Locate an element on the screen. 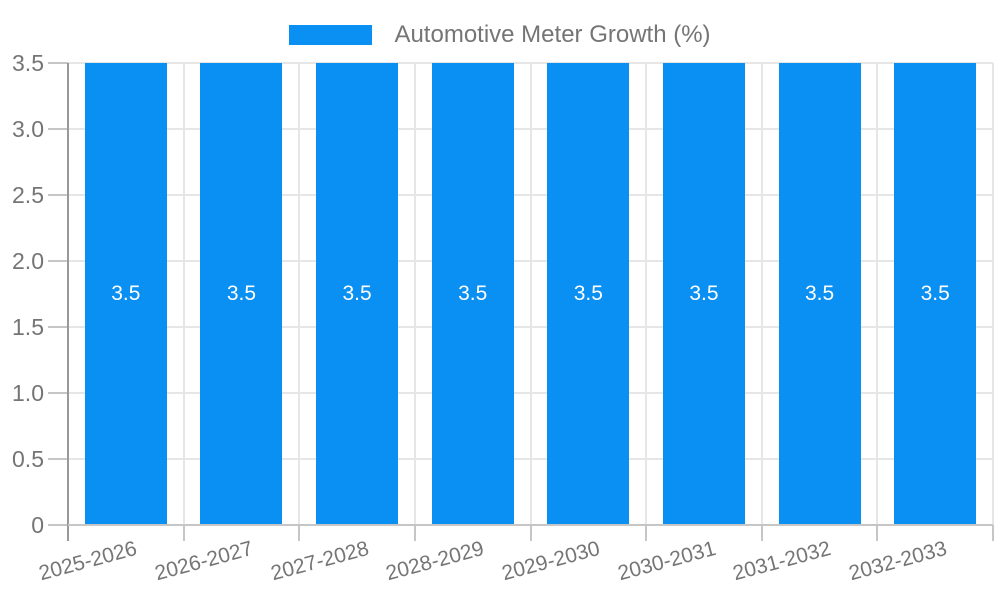 This screenshot has width=1000, height=600. x-axis-tick-label: 2025-2026 is located at coordinates (88, 561).